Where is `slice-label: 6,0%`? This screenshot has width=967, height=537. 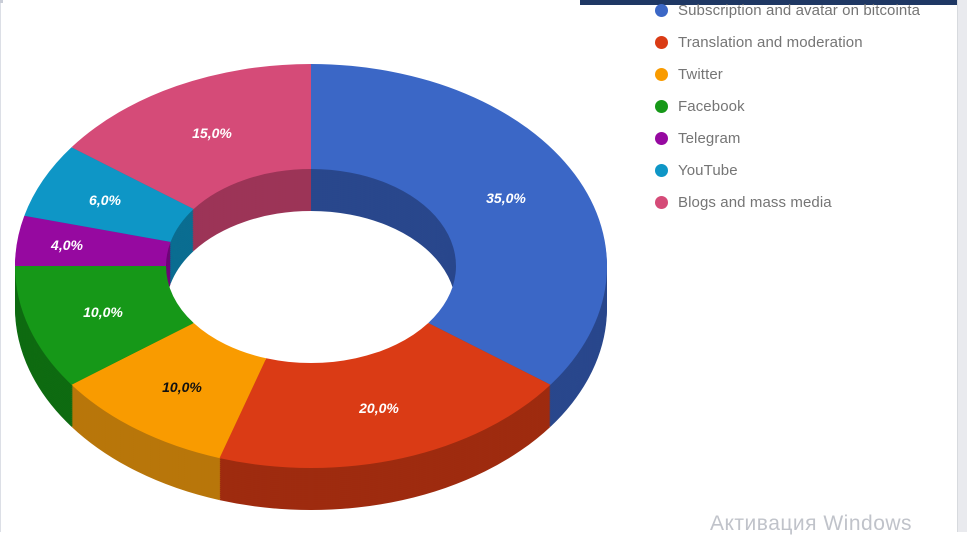
slice-label: 6,0% is located at coordinates (105, 200).